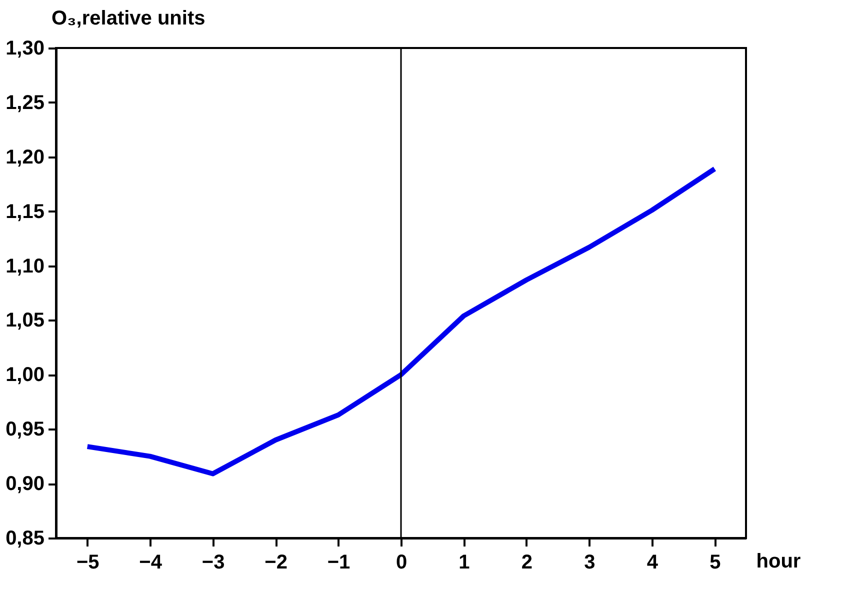  I want to click on x-tick-label: −3, so click(213, 563).